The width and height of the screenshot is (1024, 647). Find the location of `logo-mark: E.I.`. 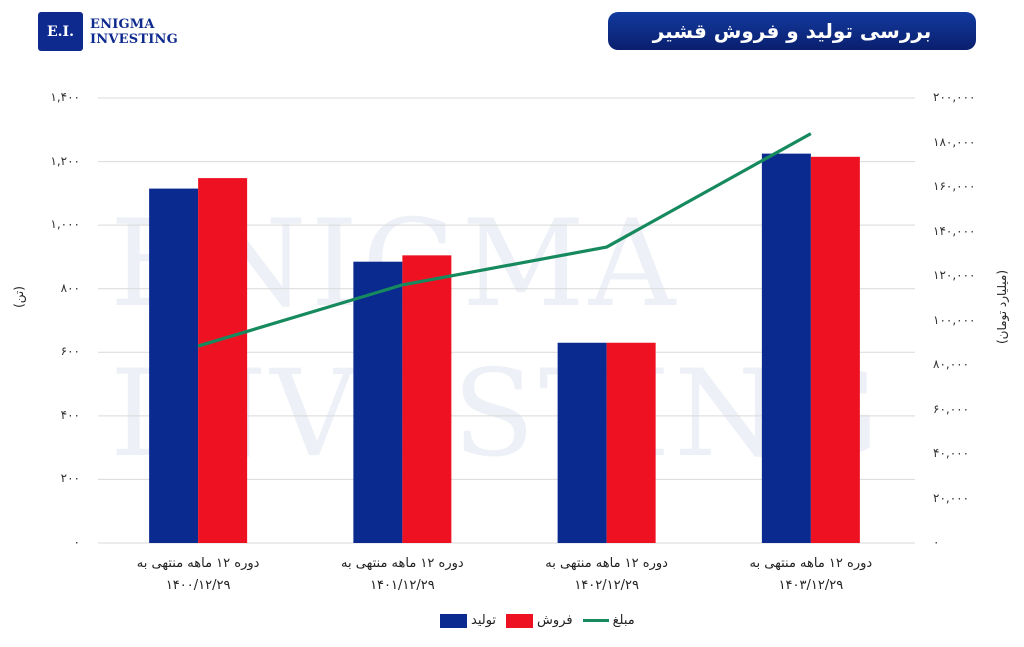

logo-mark: E.I. is located at coordinates (60, 31).